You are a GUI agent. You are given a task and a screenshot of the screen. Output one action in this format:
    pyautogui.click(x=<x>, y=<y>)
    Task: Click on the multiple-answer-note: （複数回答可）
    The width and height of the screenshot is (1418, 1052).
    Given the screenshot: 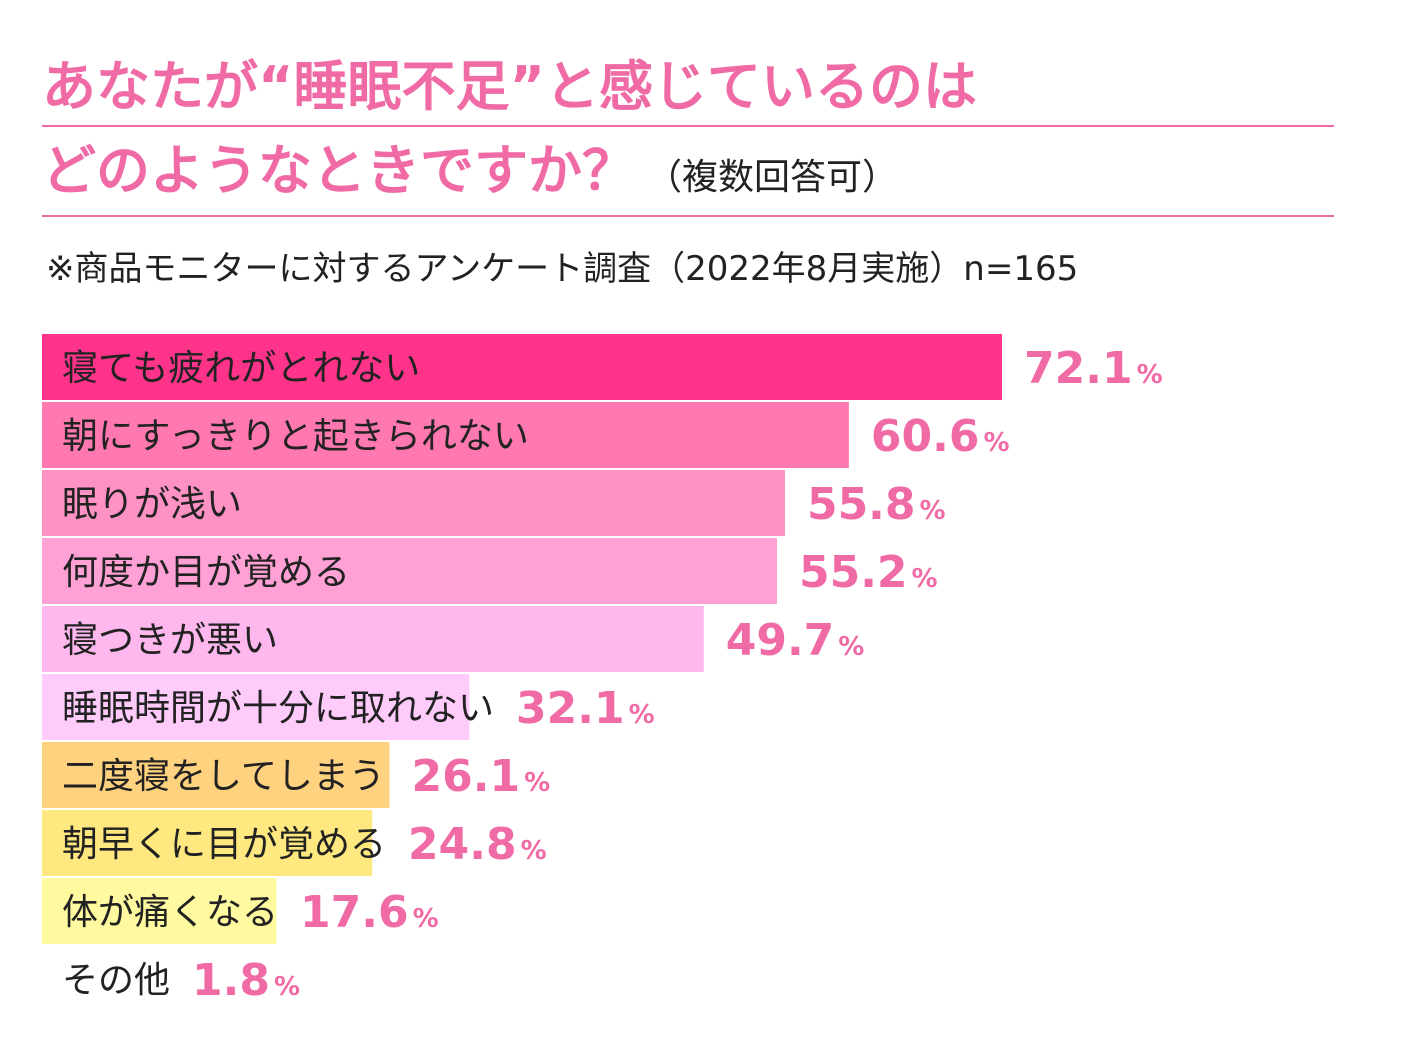 What is the action you would take?
    pyautogui.click(x=772, y=177)
    